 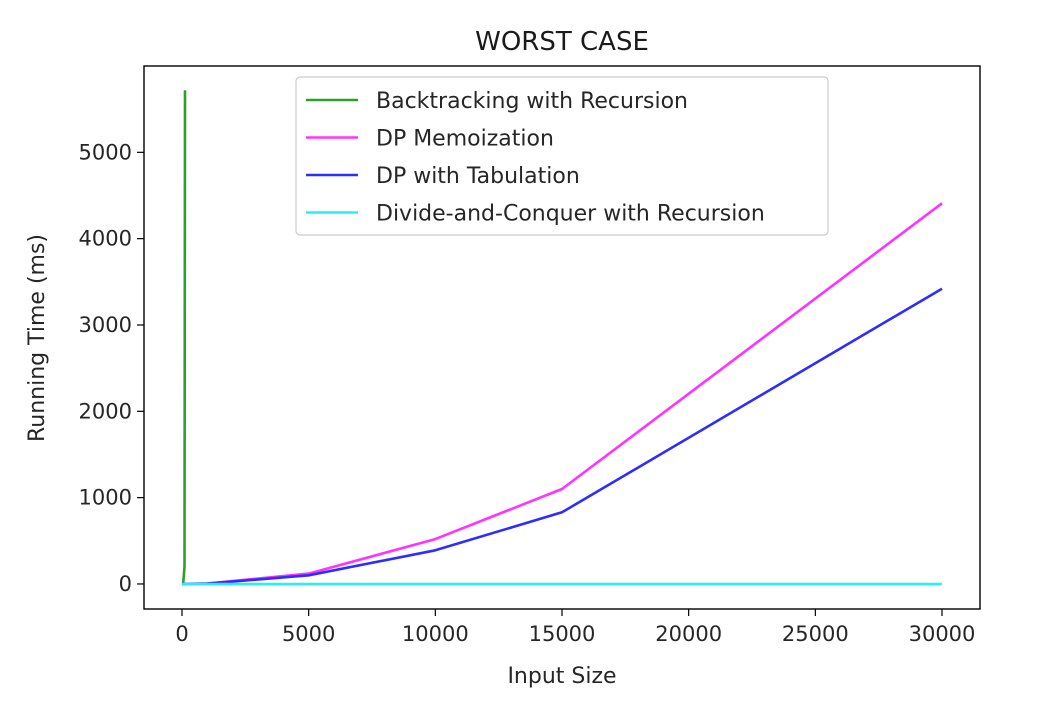 I want to click on y-axis: 0 1000 2000 3000 4000 5000, so click(x=111, y=368).